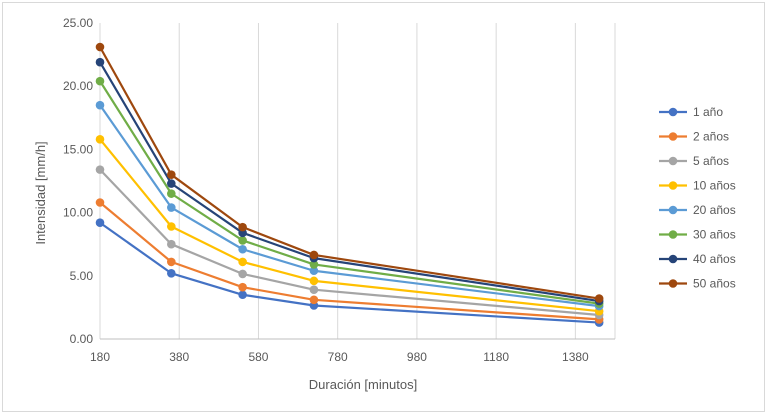  I want to click on y-tick-label: 15.00, so click(78, 149).